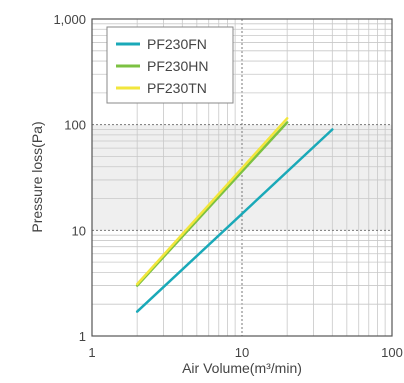  I want to click on legend-label: PF230FN, so click(177, 44).